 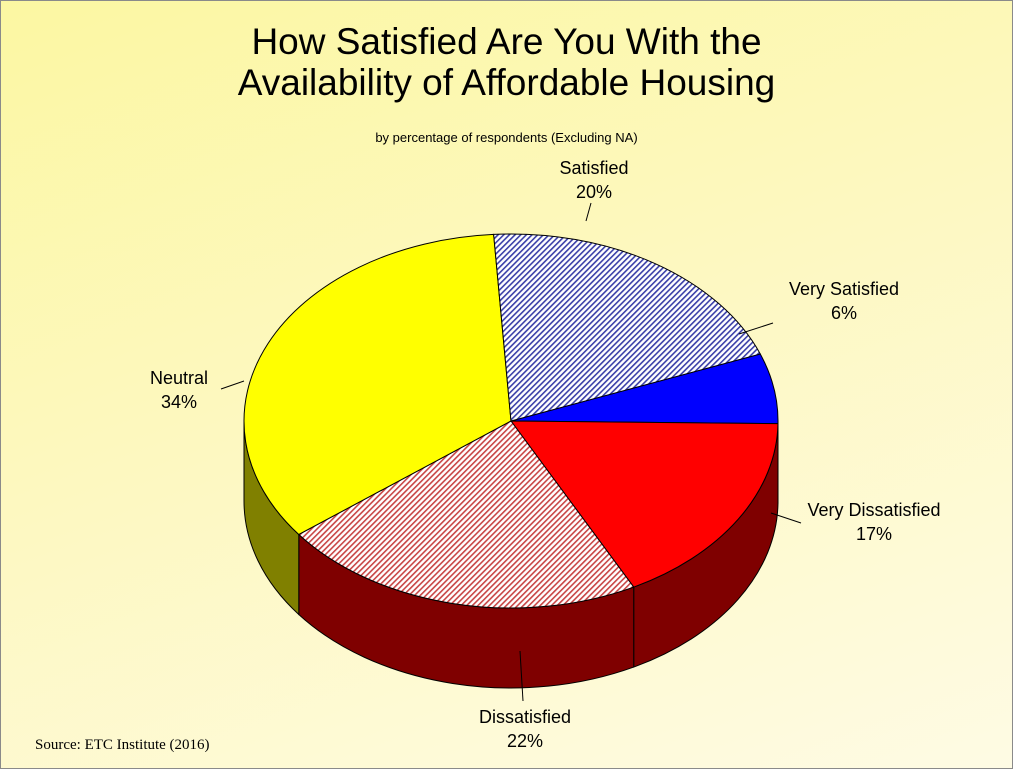 I want to click on slice-name-neutral: Neutral, so click(x=179, y=378).